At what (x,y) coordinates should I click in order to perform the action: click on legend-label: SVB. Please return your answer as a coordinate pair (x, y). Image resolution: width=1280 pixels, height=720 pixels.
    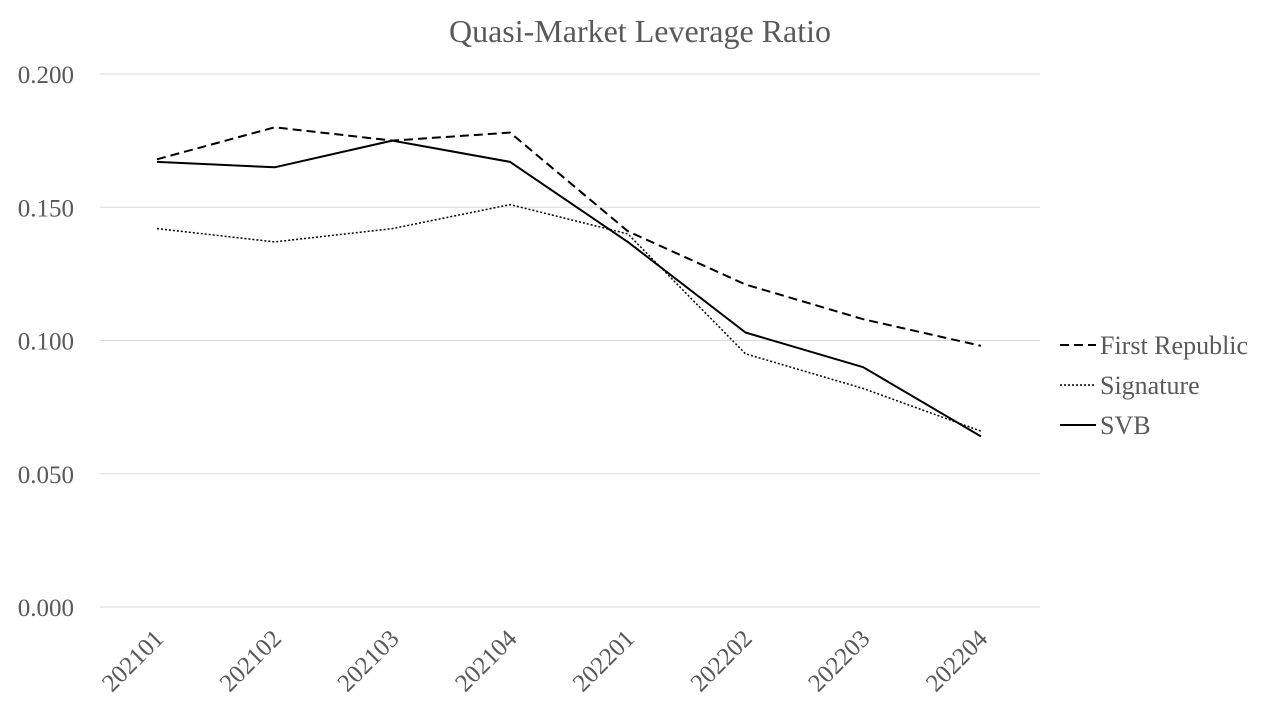
    Looking at the image, I should click on (1125, 425).